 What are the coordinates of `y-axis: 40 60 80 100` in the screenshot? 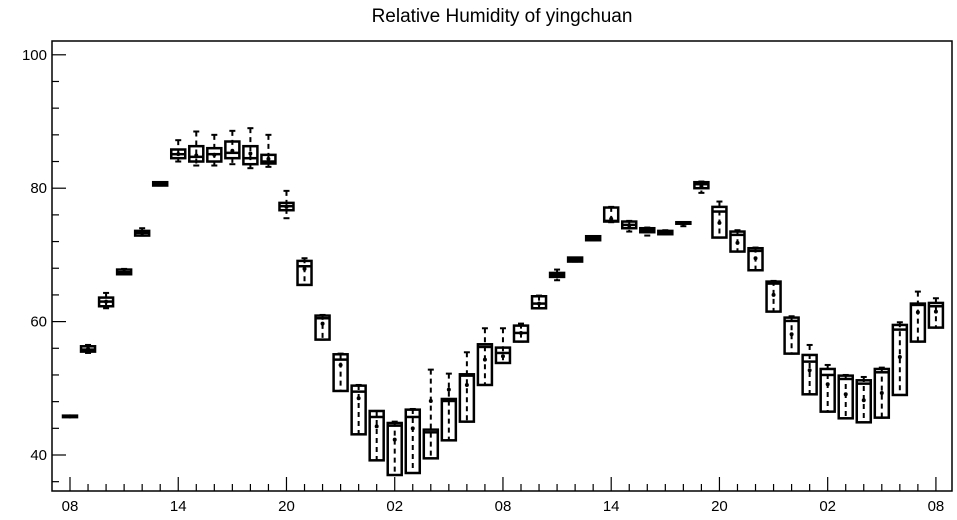 It's located at (44, 265).